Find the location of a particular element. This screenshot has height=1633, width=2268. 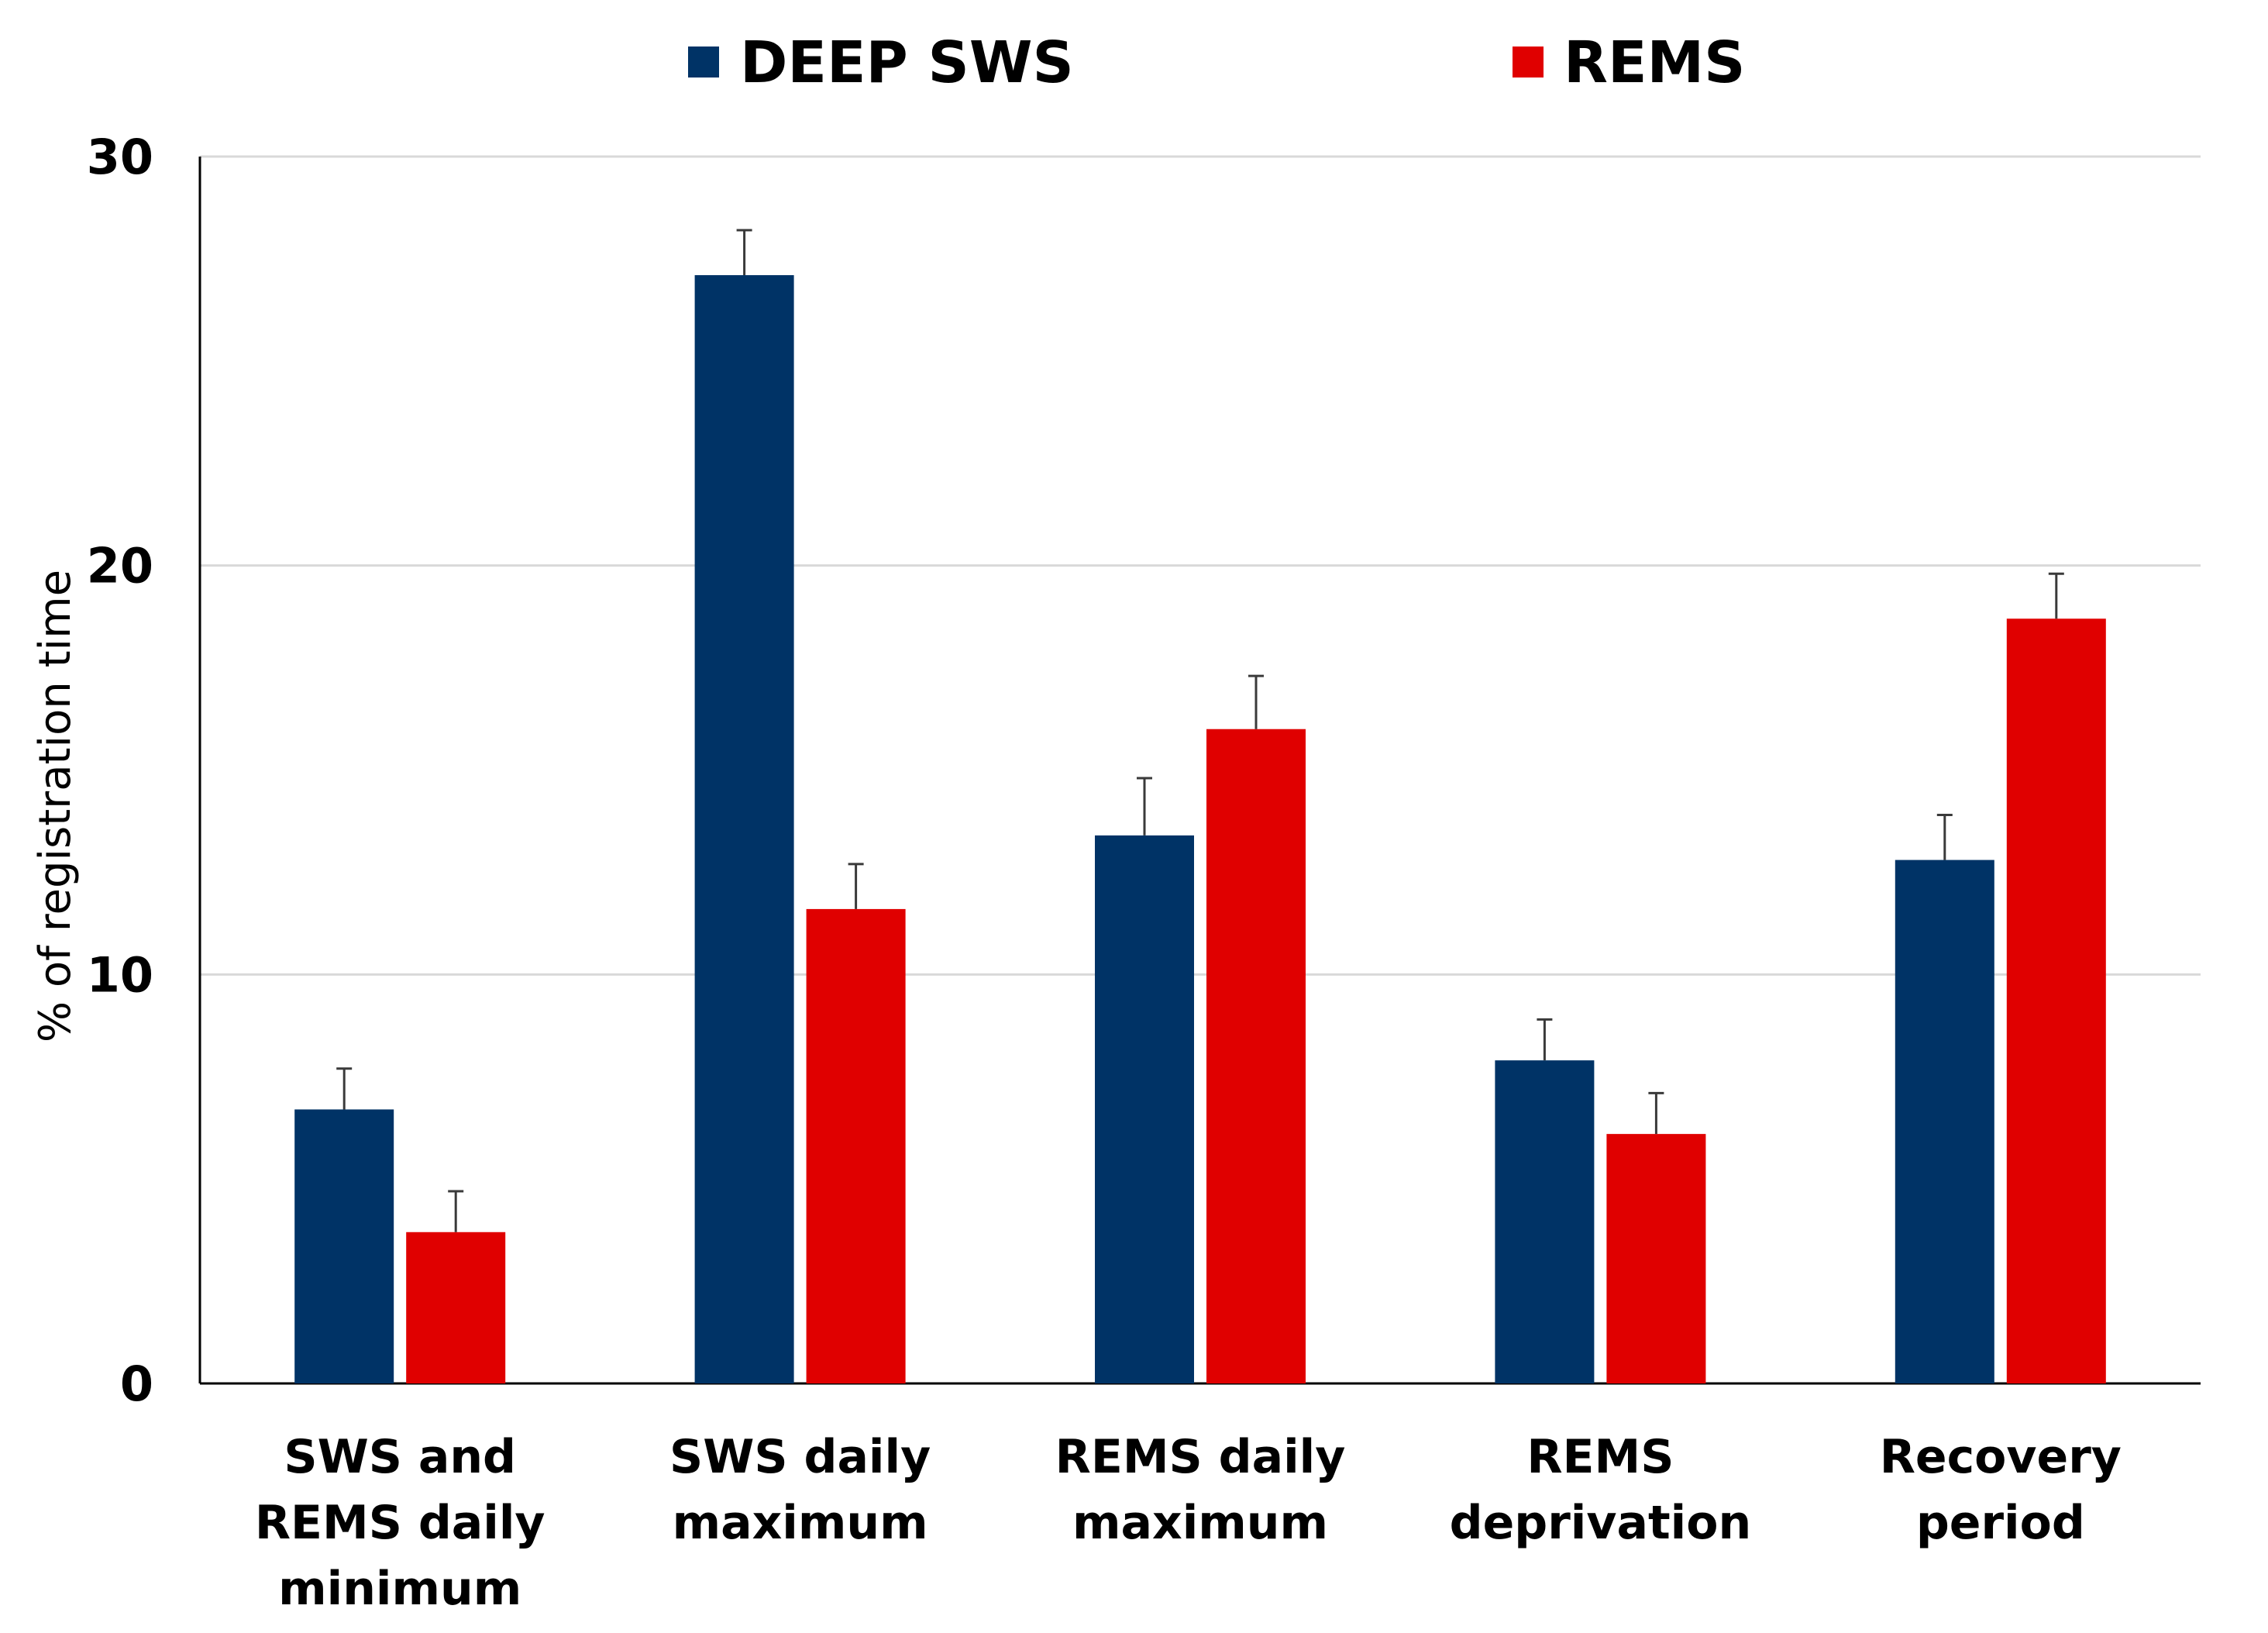

x-category-label-4: Recovery period is located at coordinates (2001, 1490).